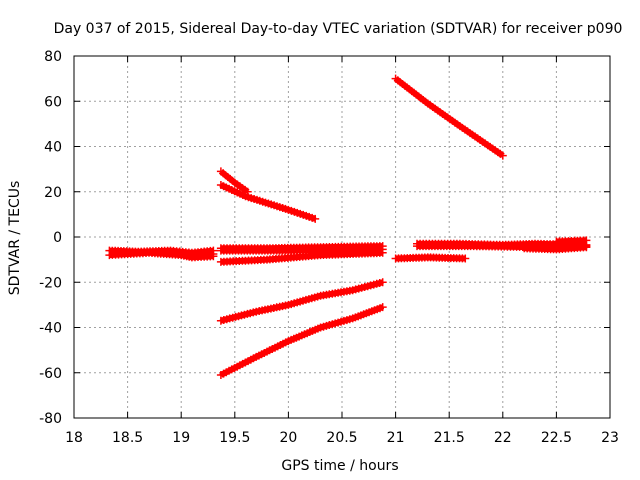 This screenshot has width=640, height=480. I want to click on x-tick-label: 18.5, so click(127, 438).